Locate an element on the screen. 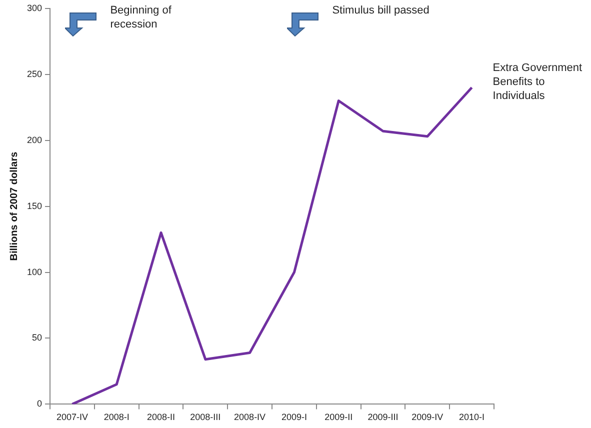 The height and width of the screenshot is (428, 591). y-tick-label: 250 is located at coordinates (34, 73).